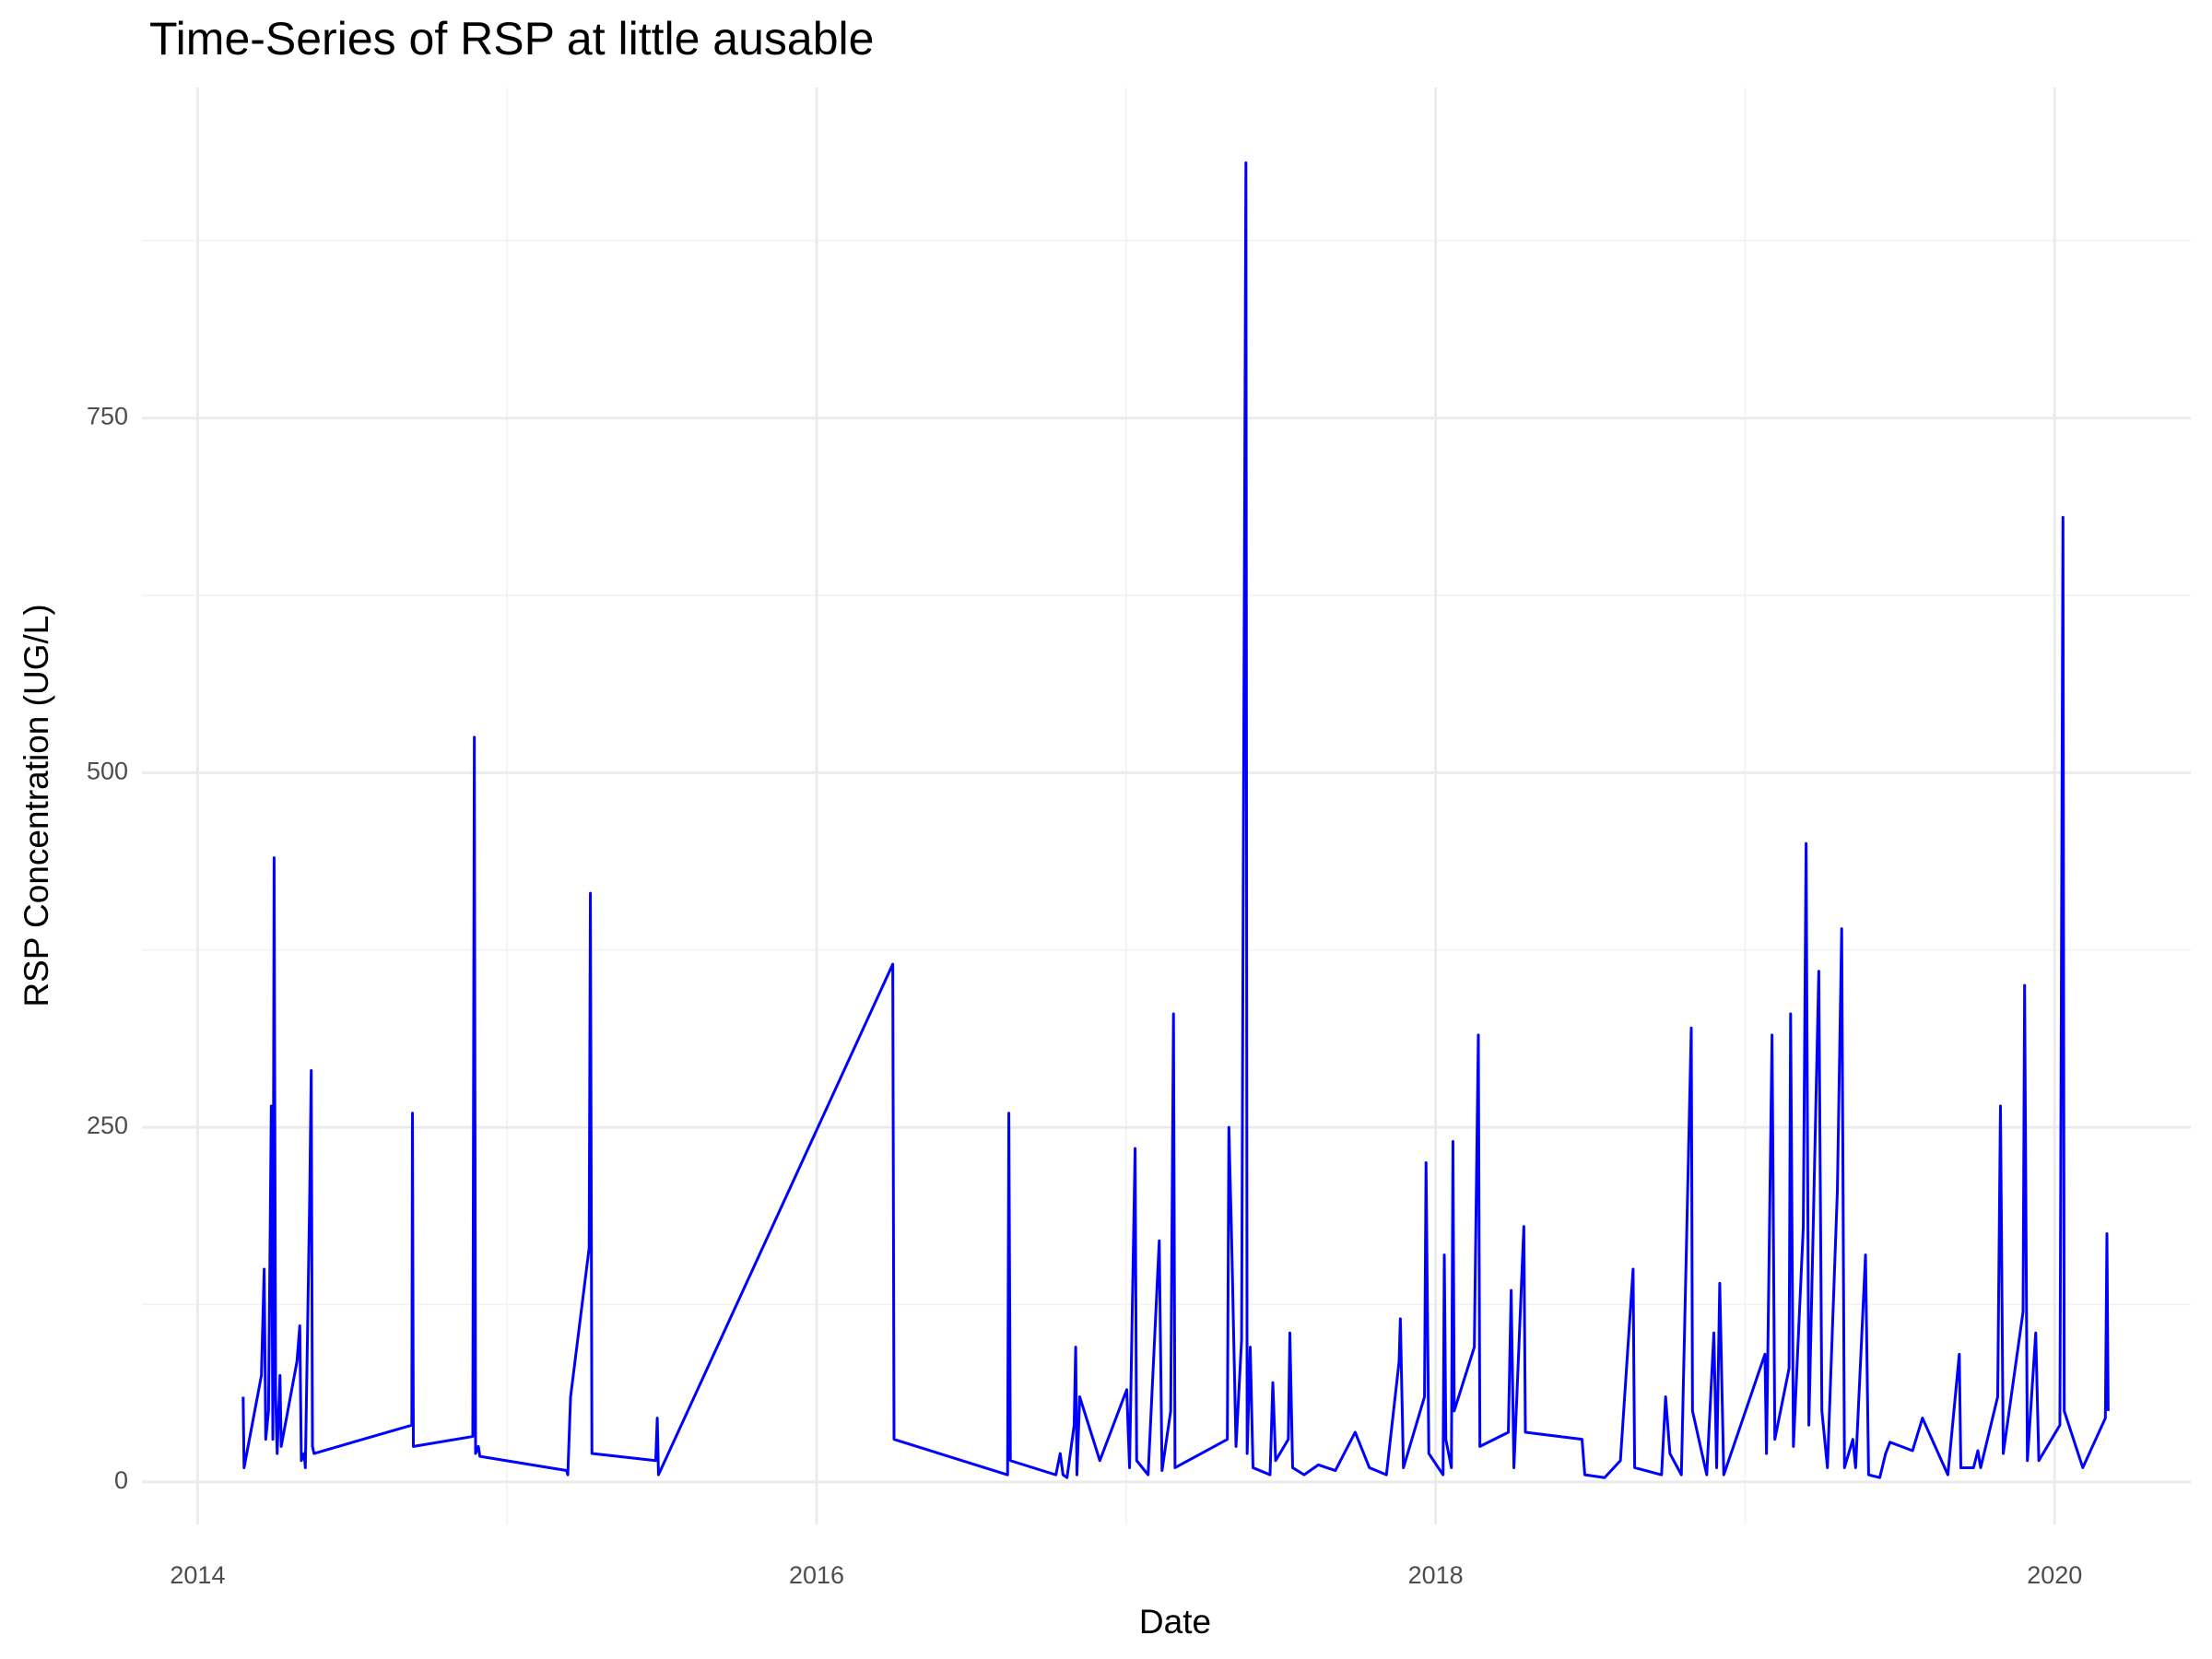 The height and width of the screenshot is (1659, 2212). I want to click on y-tick-label: 500, so click(107, 770).